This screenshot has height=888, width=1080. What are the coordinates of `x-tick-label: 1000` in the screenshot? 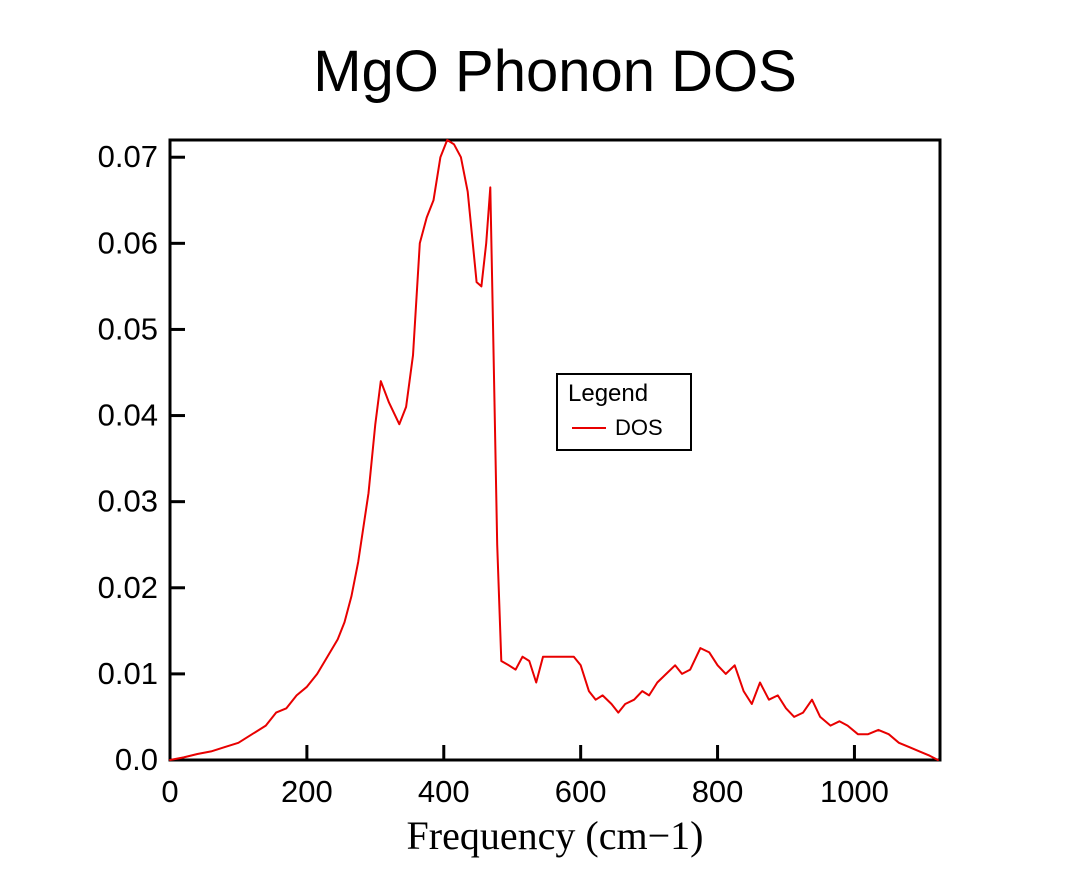 It's located at (854, 790).